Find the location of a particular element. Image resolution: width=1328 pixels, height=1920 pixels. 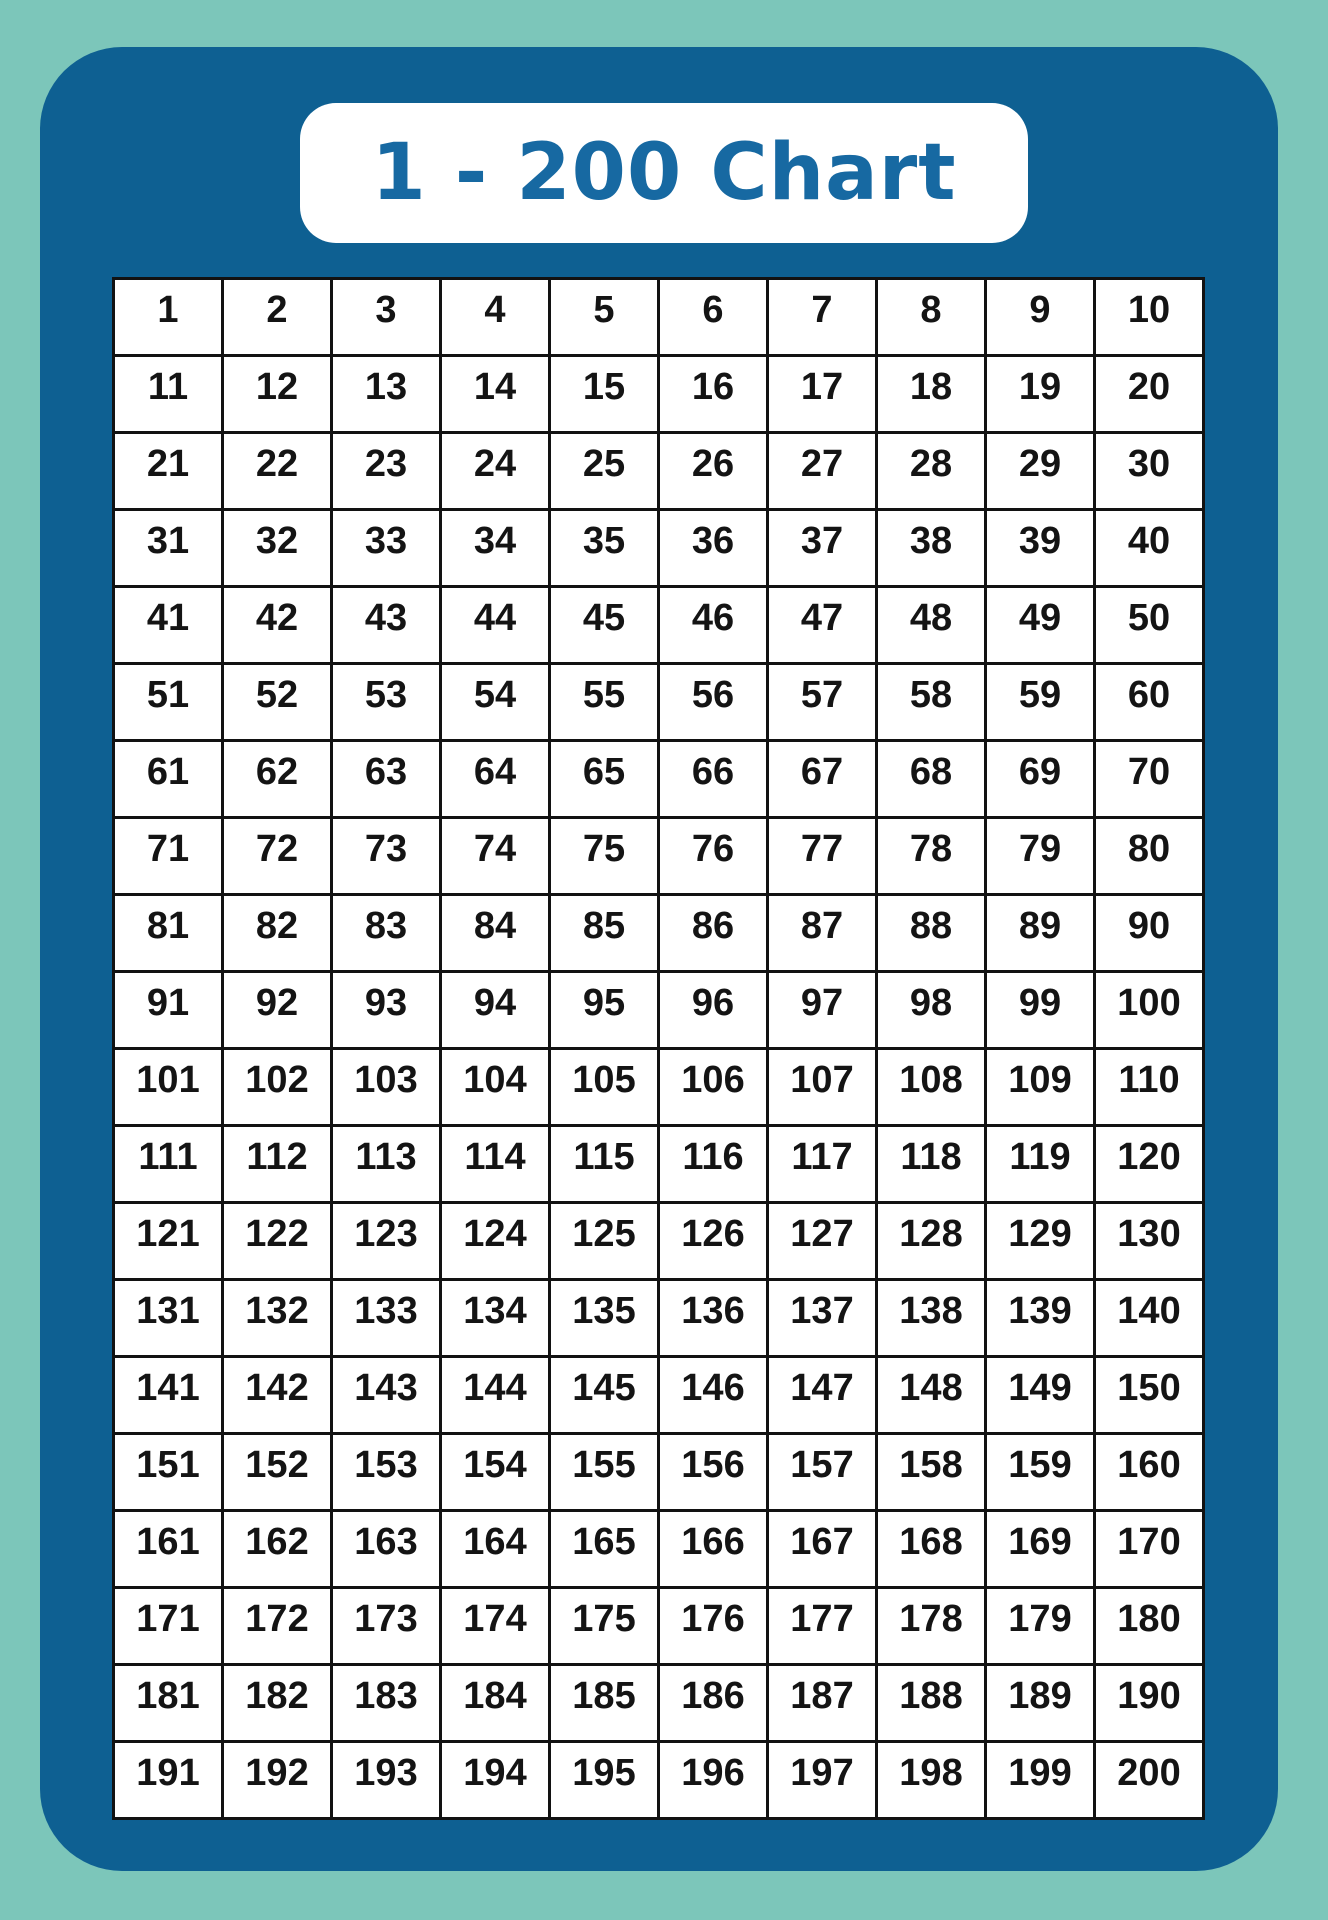

number-cell: 103 is located at coordinates (386, 1087).